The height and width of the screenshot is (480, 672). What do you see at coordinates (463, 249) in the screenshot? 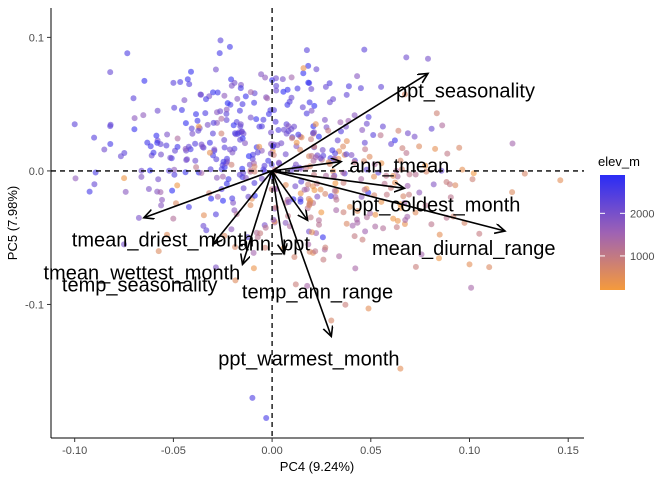
I see `loading-label-mean-diurnal-range: mean_diurnal_range` at bounding box center [463, 249].